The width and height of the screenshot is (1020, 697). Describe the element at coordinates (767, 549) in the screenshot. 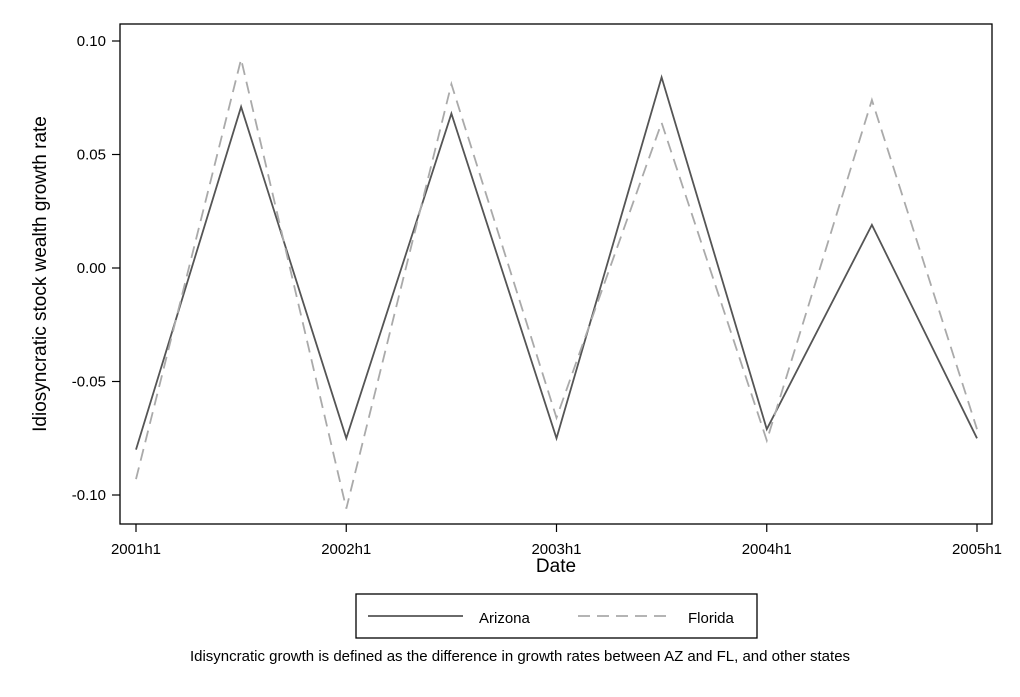

I see `x-tick-label: 2004h1` at that location.